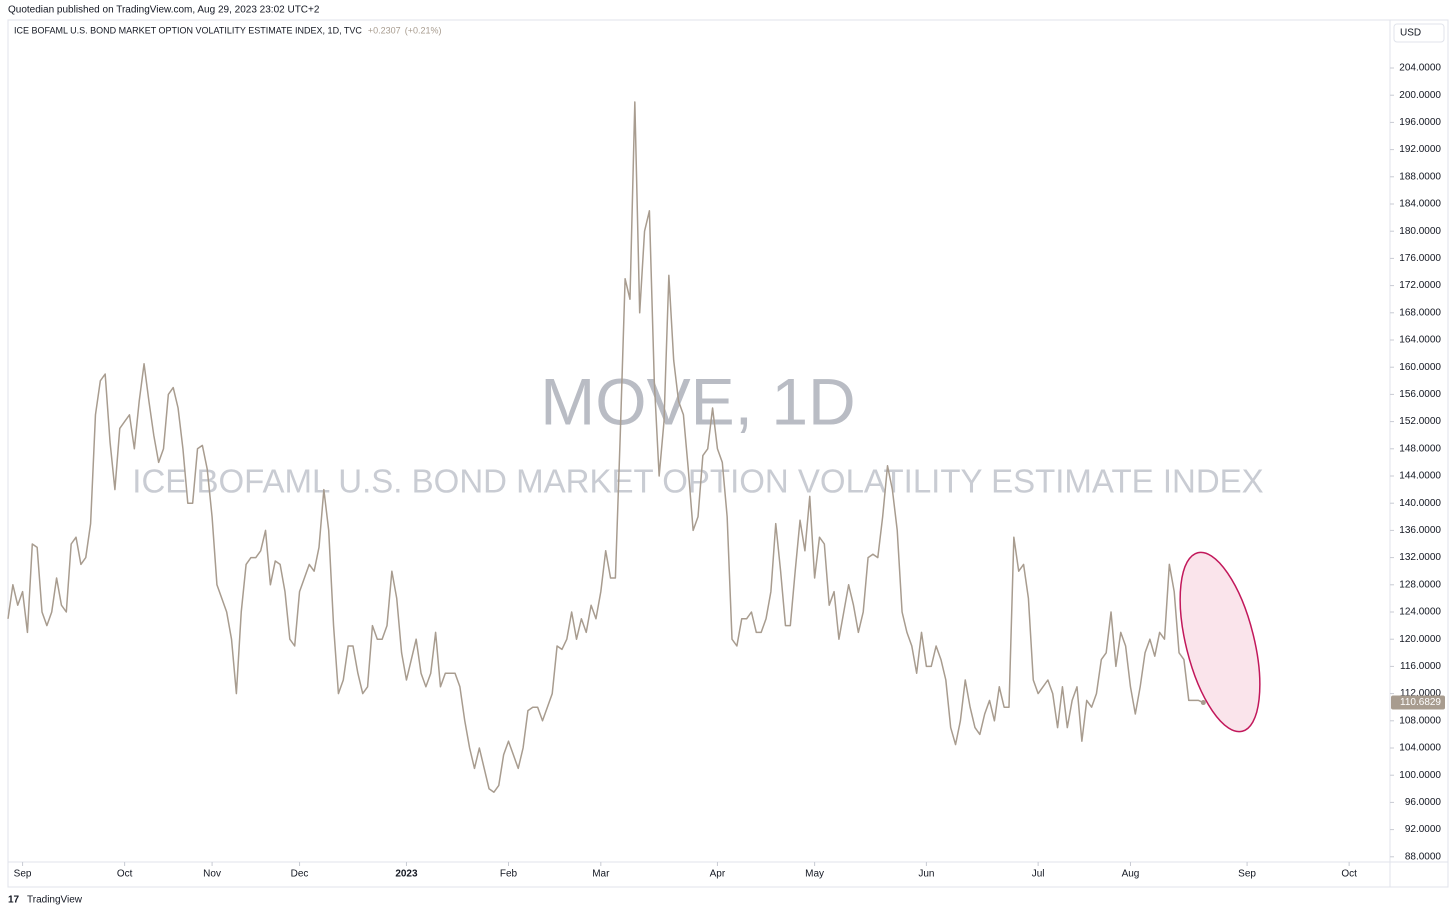 The width and height of the screenshot is (1456, 913). I want to click on x-tick-label: Aug, so click(1131, 874).